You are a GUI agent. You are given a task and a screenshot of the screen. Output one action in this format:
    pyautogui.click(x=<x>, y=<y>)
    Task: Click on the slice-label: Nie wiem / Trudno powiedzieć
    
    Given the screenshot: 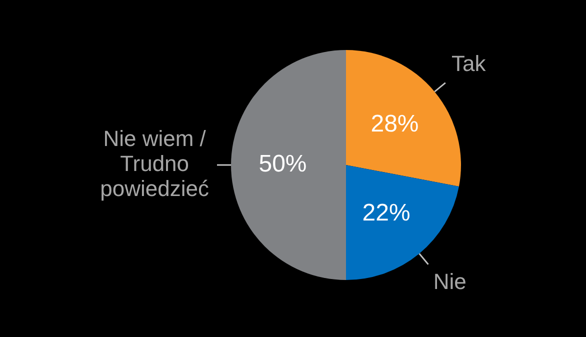 What is the action you would take?
    pyautogui.click(x=154, y=164)
    